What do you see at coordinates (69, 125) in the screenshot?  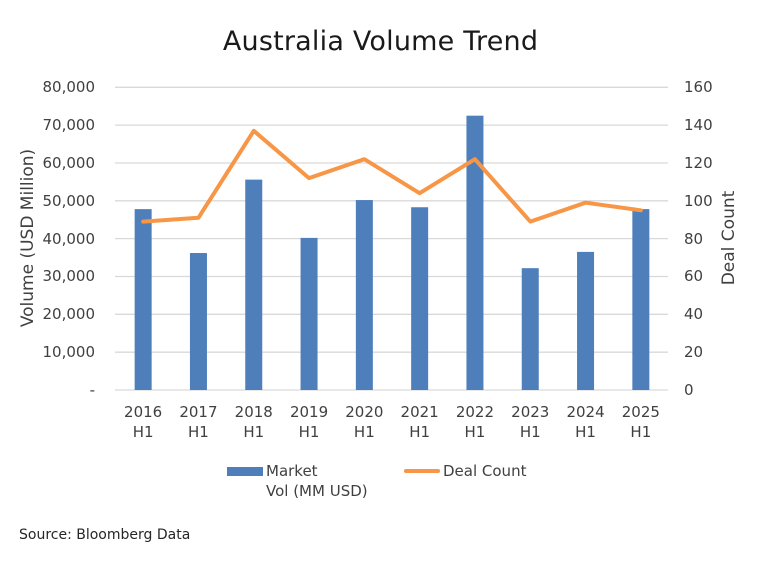 I see `left-axis-tick: 70,000` at bounding box center [69, 125].